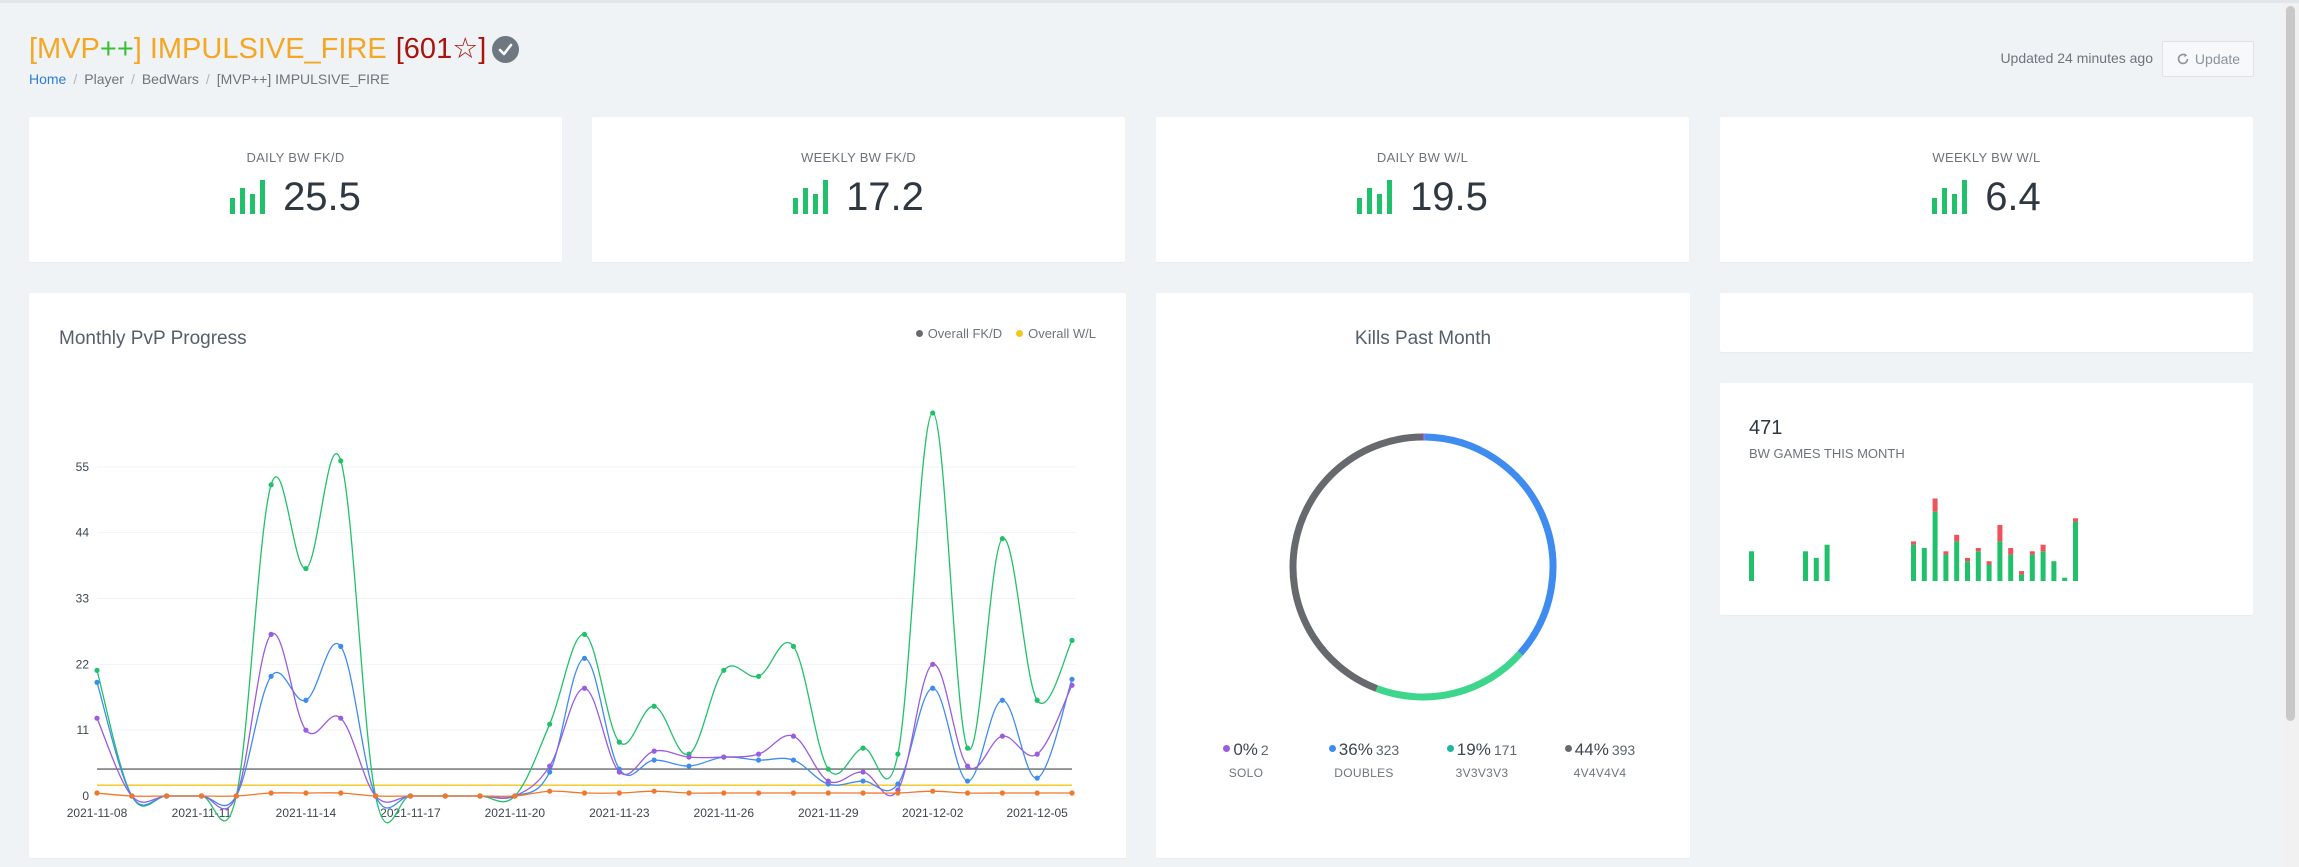 This screenshot has width=2299, height=867. I want to click on stat-label: WEEKLY BW FK/D, so click(858, 157).